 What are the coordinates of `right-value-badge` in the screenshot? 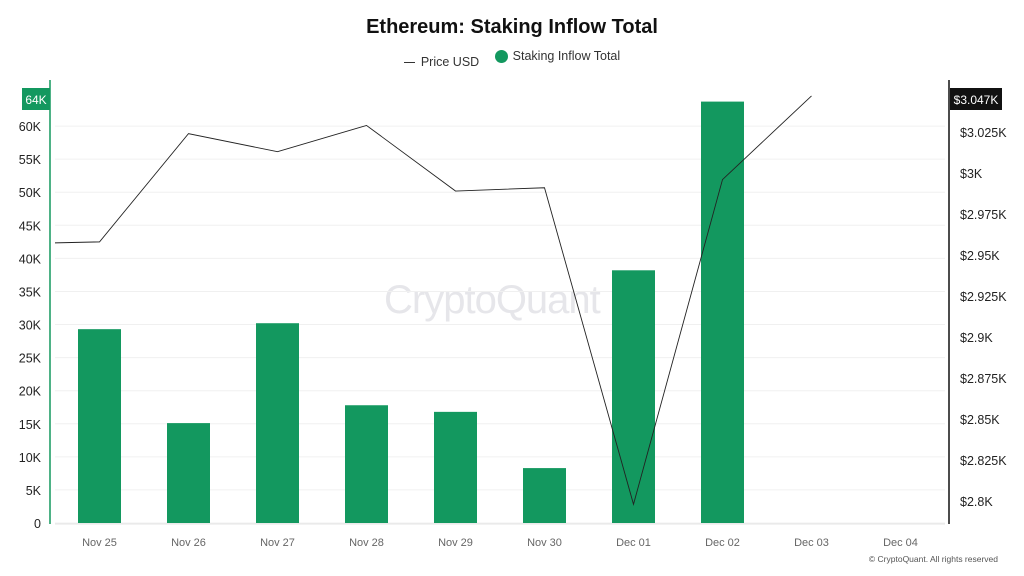 It's located at (976, 99).